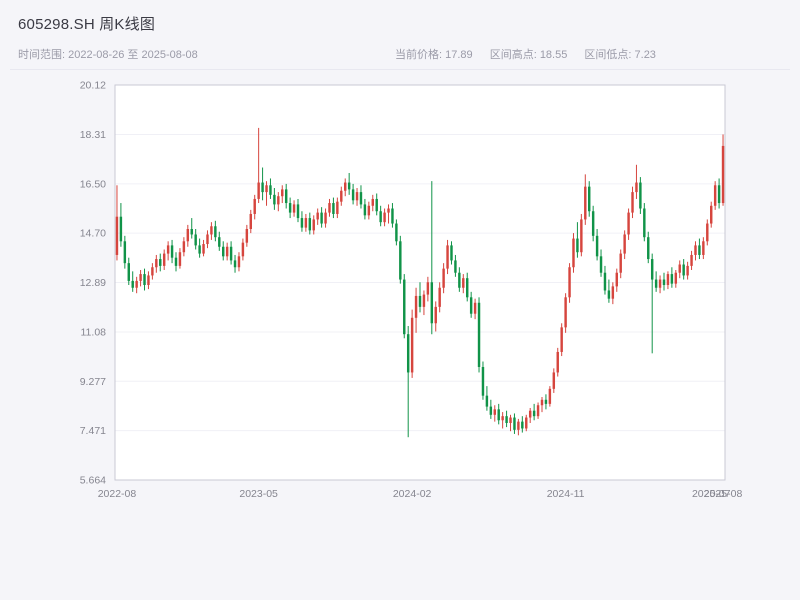 The image size is (800, 600). Describe the element at coordinates (94, 333) in the screenshot. I see `y-tick-label: 11.08` at that location.